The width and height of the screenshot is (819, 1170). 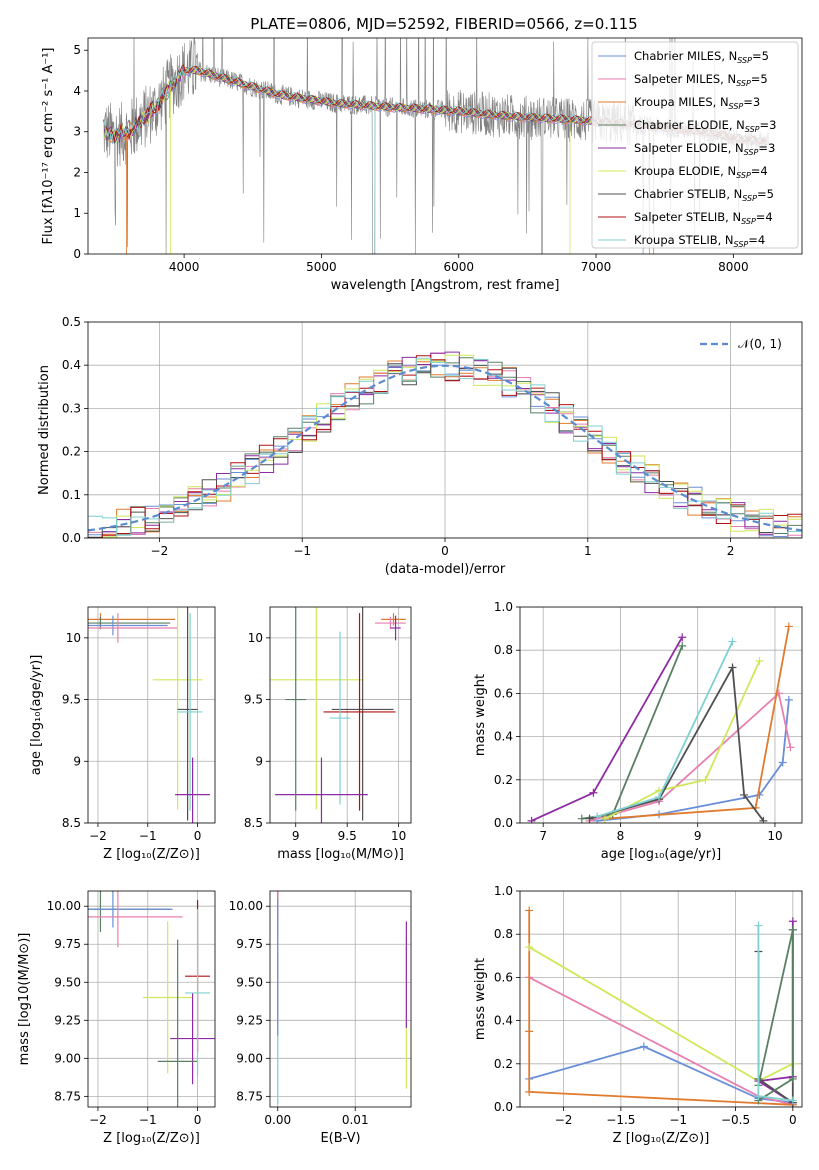 I want to click on y-axis-label: Normed distribution, so click(x=44, y=430).